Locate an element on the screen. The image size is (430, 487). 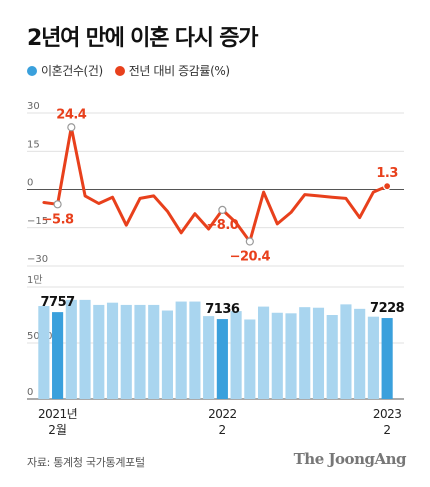
line-ytick-label: 15 is located at coordinates (33, 144).